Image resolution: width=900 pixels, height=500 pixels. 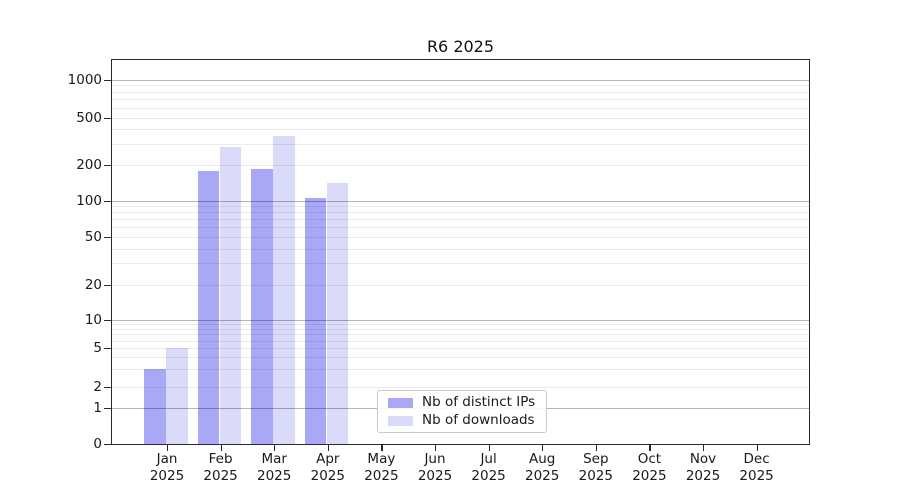 I want to click on bar-jan-distinct-ips, so click(x=155, y=407).